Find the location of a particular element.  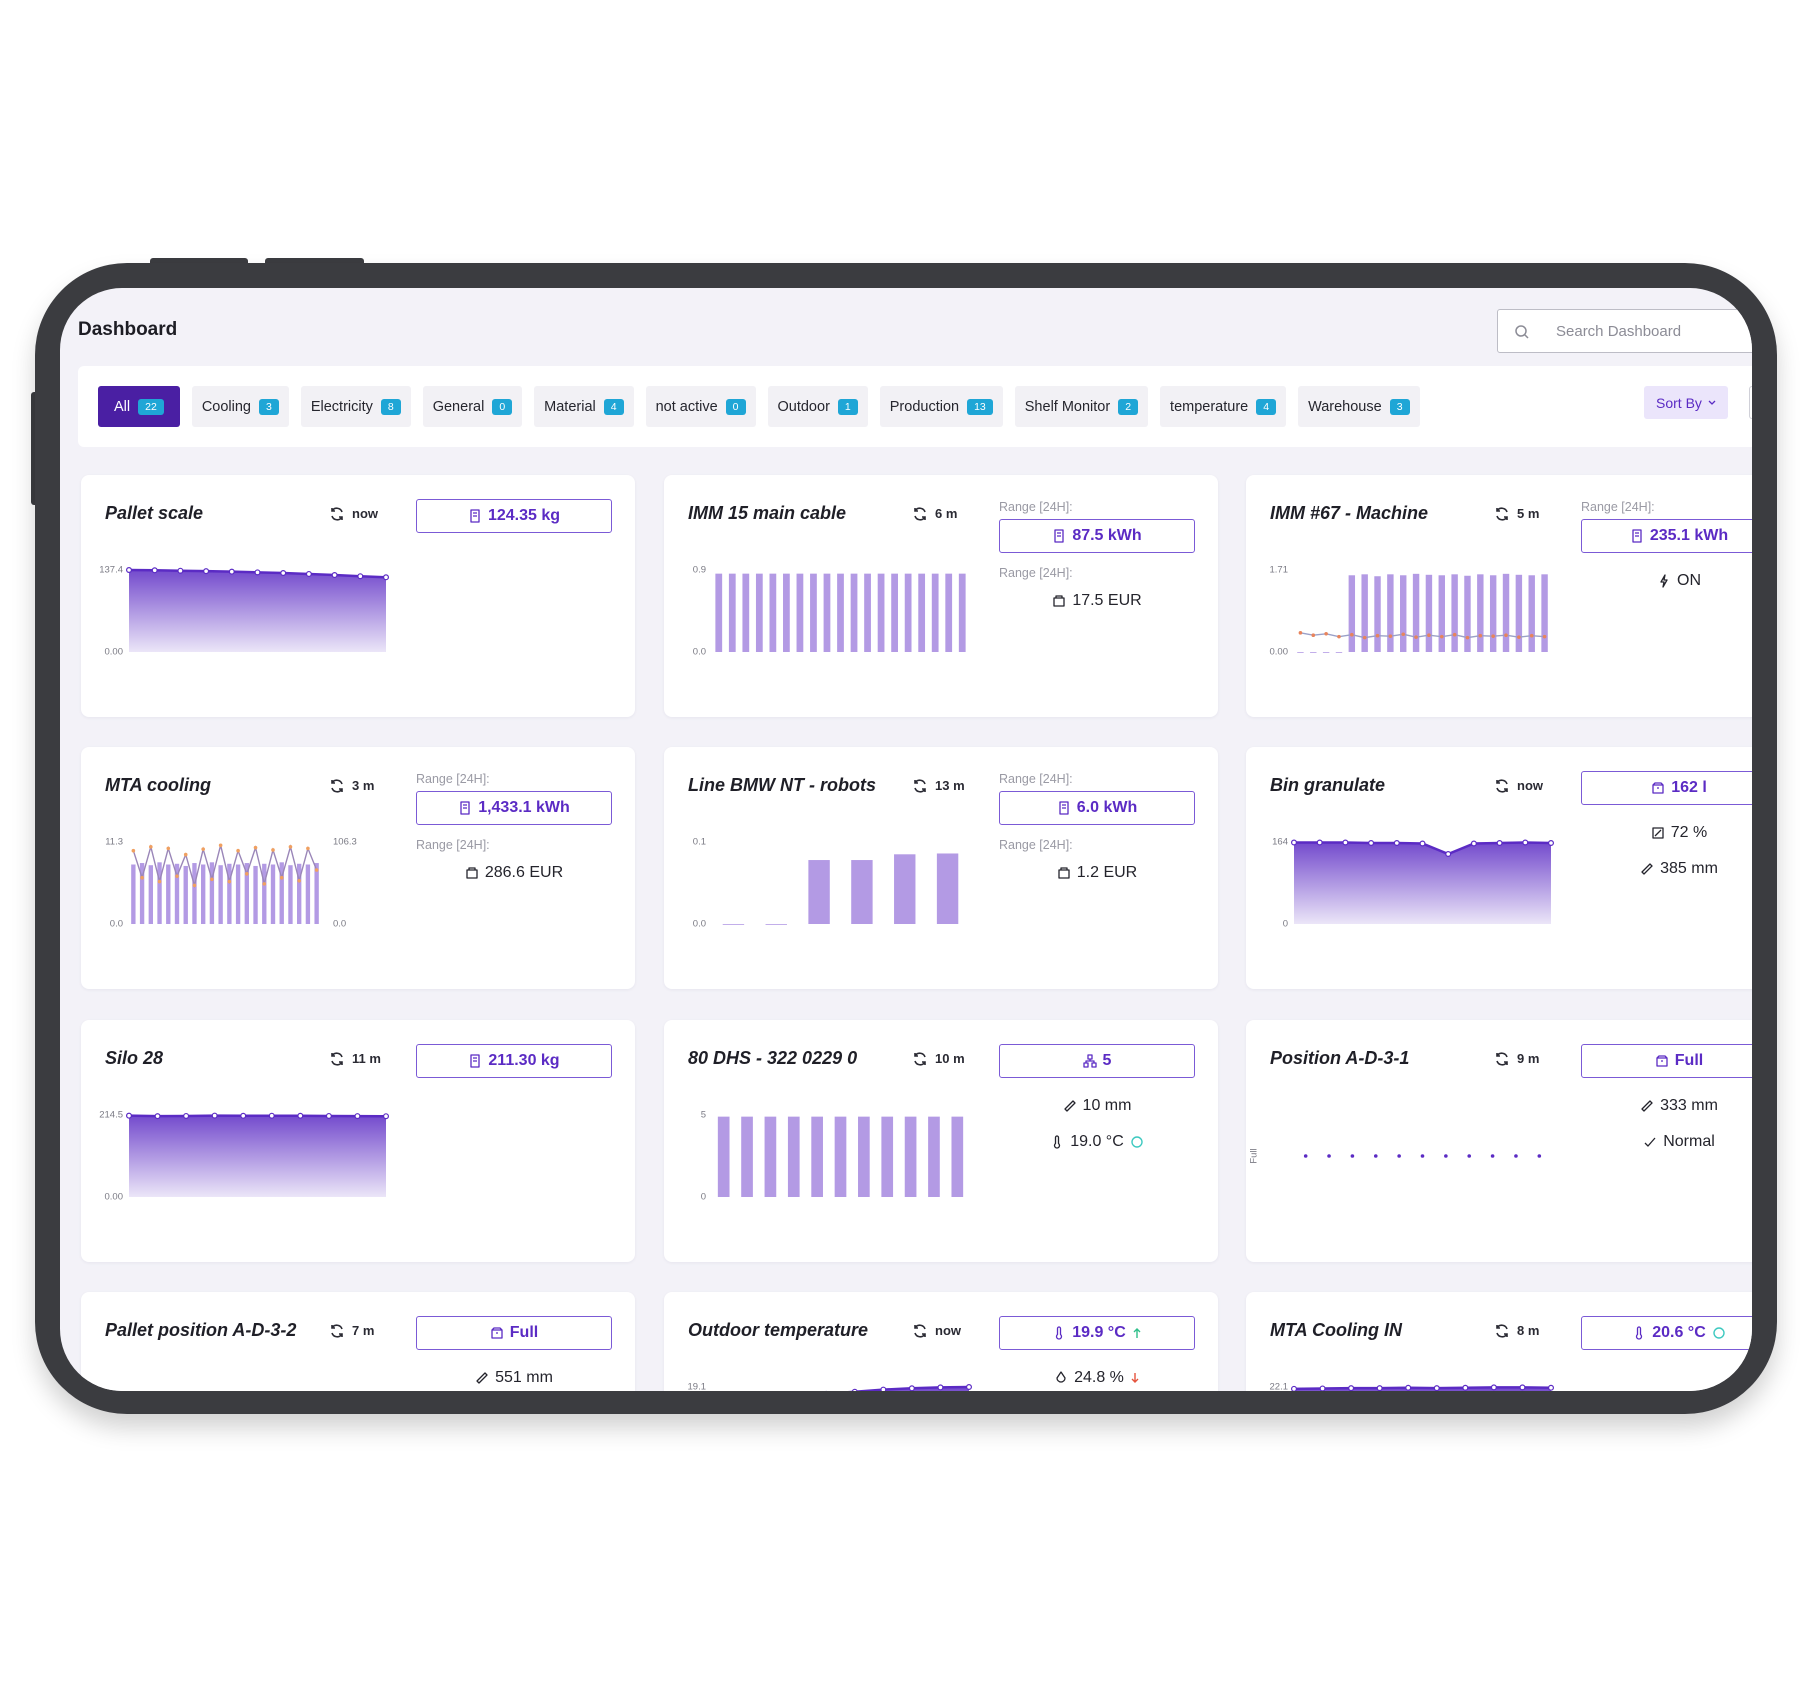

readout-panel: 5 10 mm 19.0 °C is located at coordinates (1097, 1101).